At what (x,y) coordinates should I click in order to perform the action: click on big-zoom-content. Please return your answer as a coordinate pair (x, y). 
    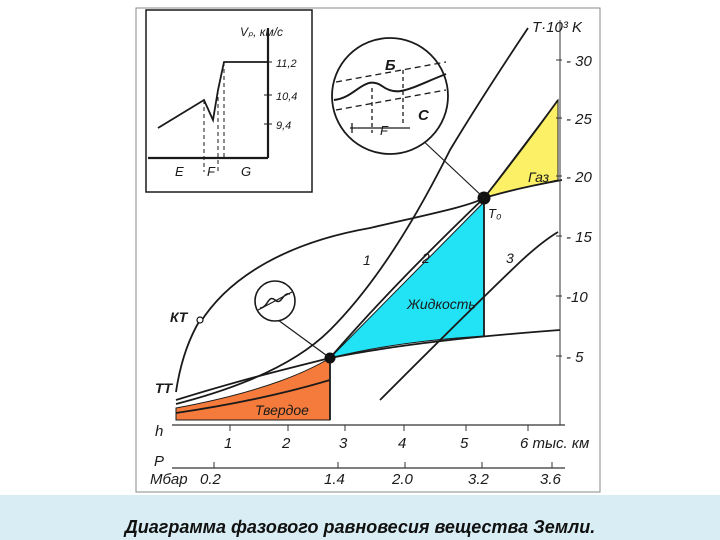
    Looking at the image, I should click on (390, 97).